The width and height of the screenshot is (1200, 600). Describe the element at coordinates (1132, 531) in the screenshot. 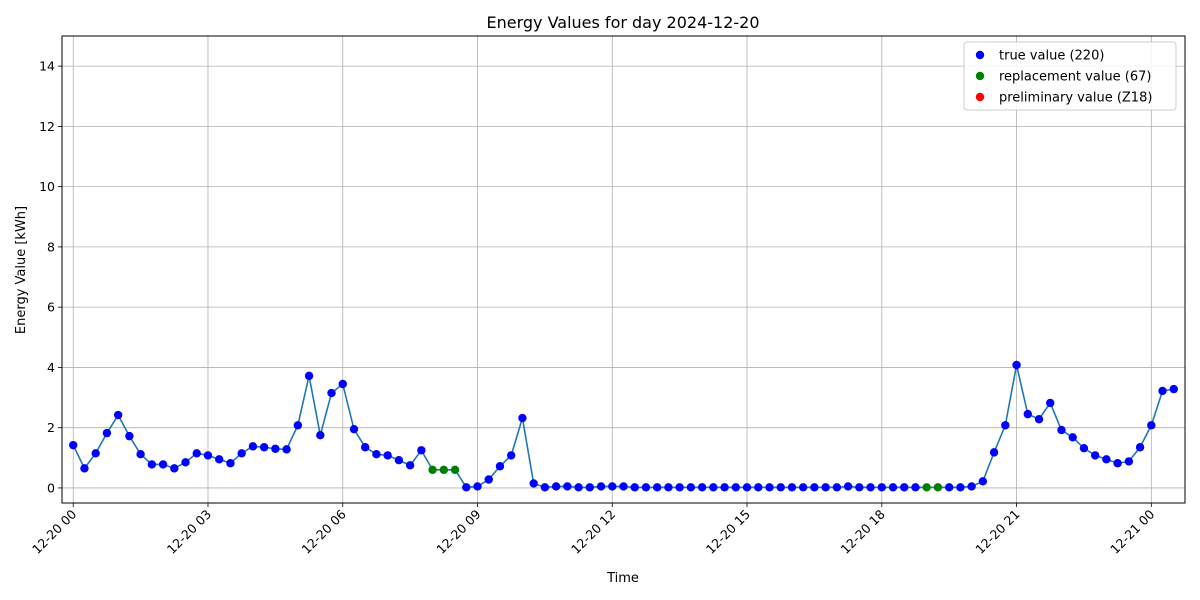

I see `x-tick-label: 12-21 00` at that location.